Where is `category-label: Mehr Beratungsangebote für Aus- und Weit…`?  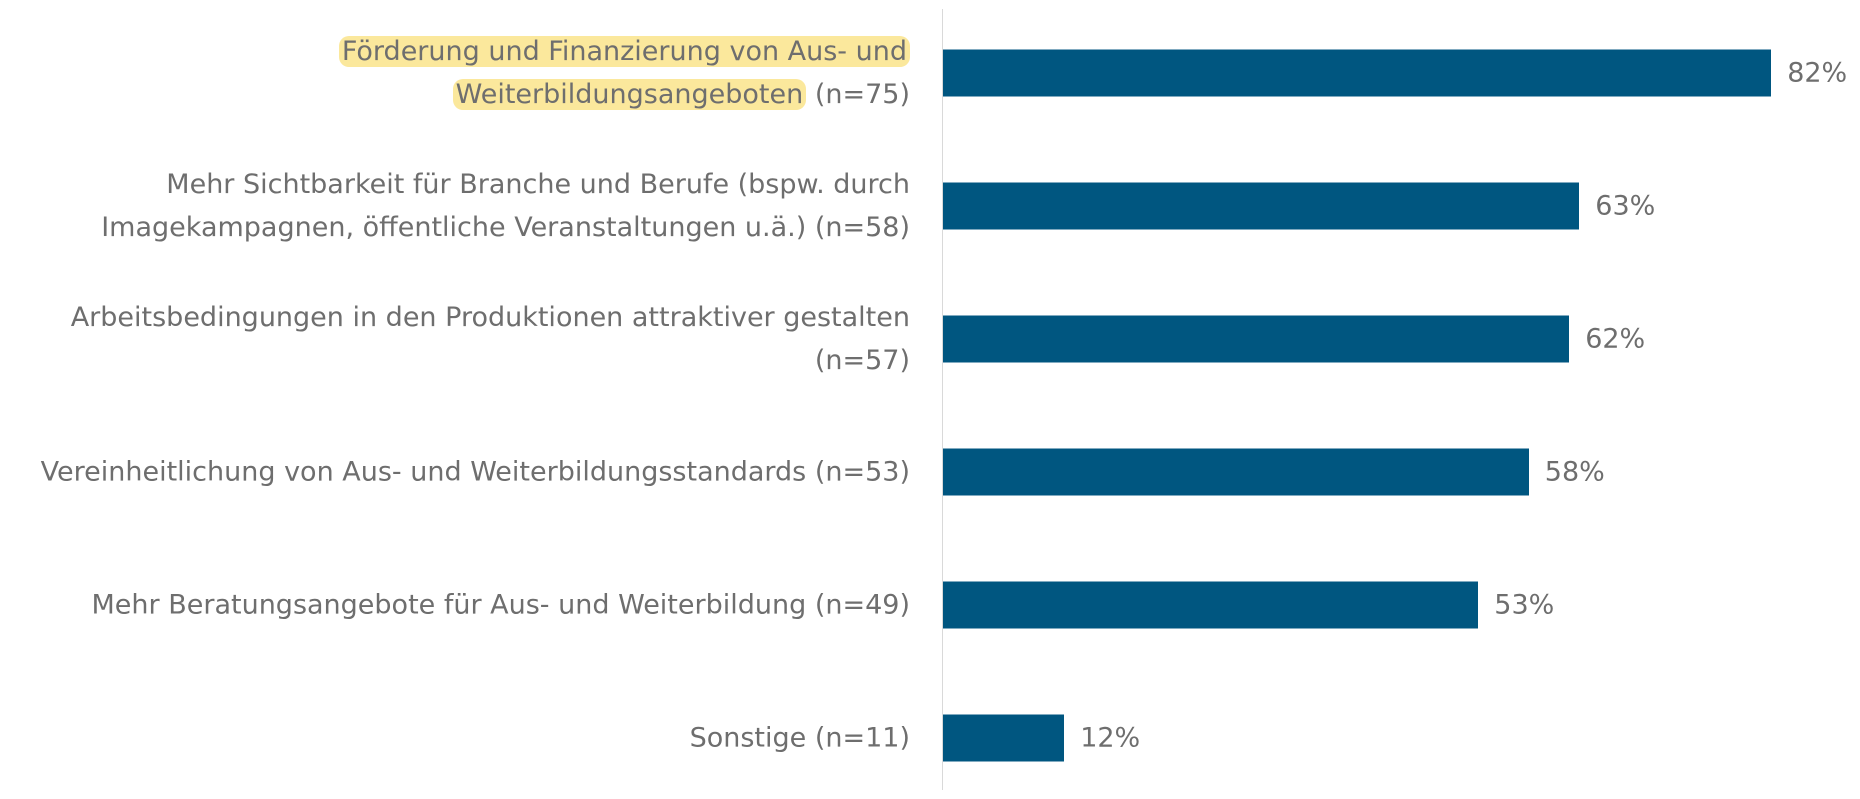 category-label: Mehr Beratungsangebote für Aus- und Weit… is located at coordinates (500, 605).